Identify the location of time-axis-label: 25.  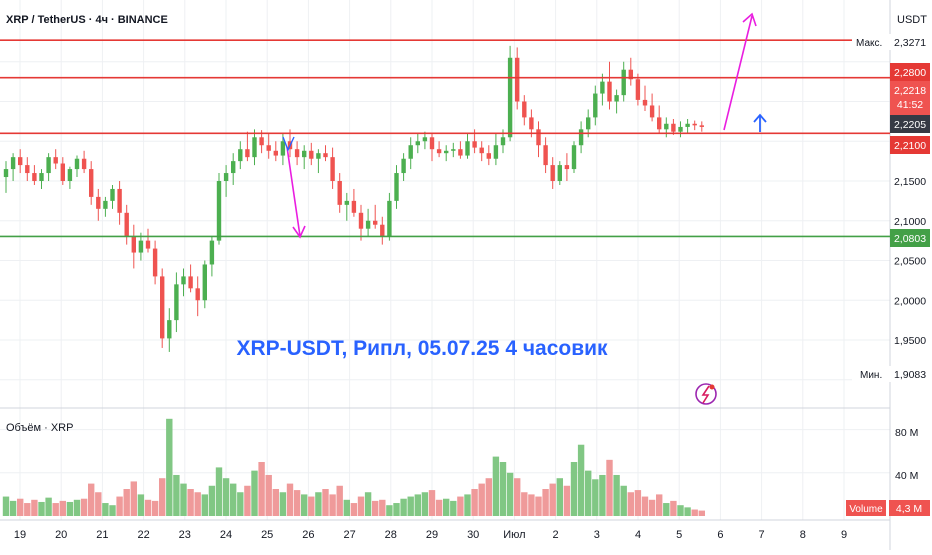
(267, 535).